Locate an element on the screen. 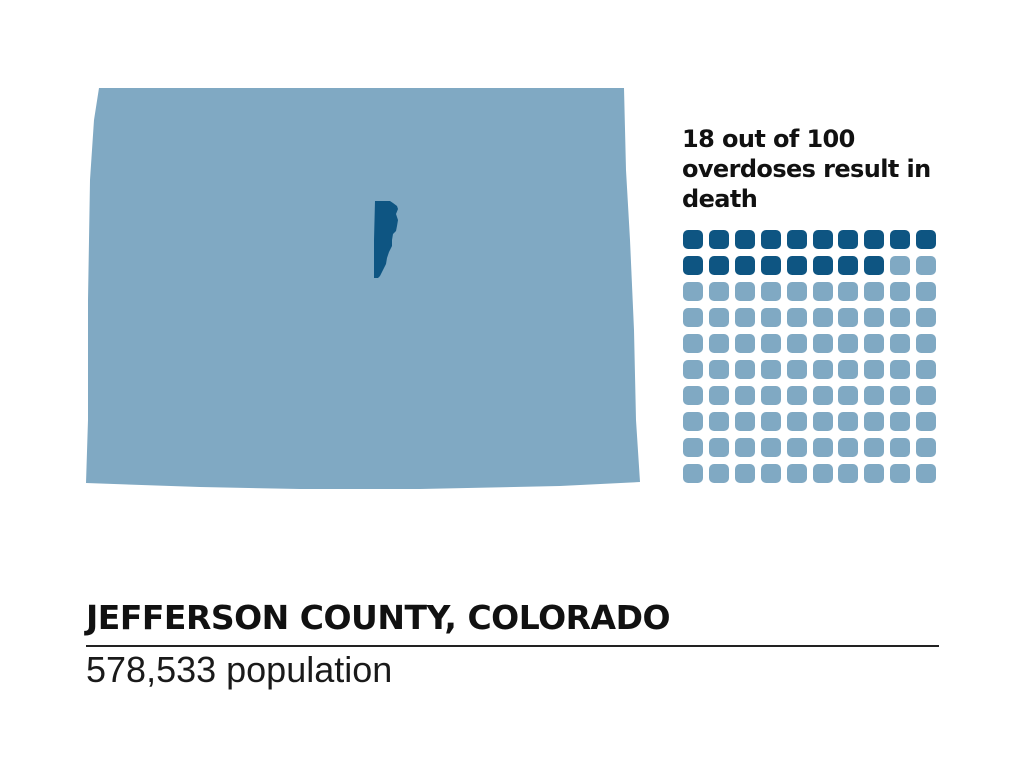 This screenshot has width=1024, height=768. title-divider is located at coordinates (512, 646).